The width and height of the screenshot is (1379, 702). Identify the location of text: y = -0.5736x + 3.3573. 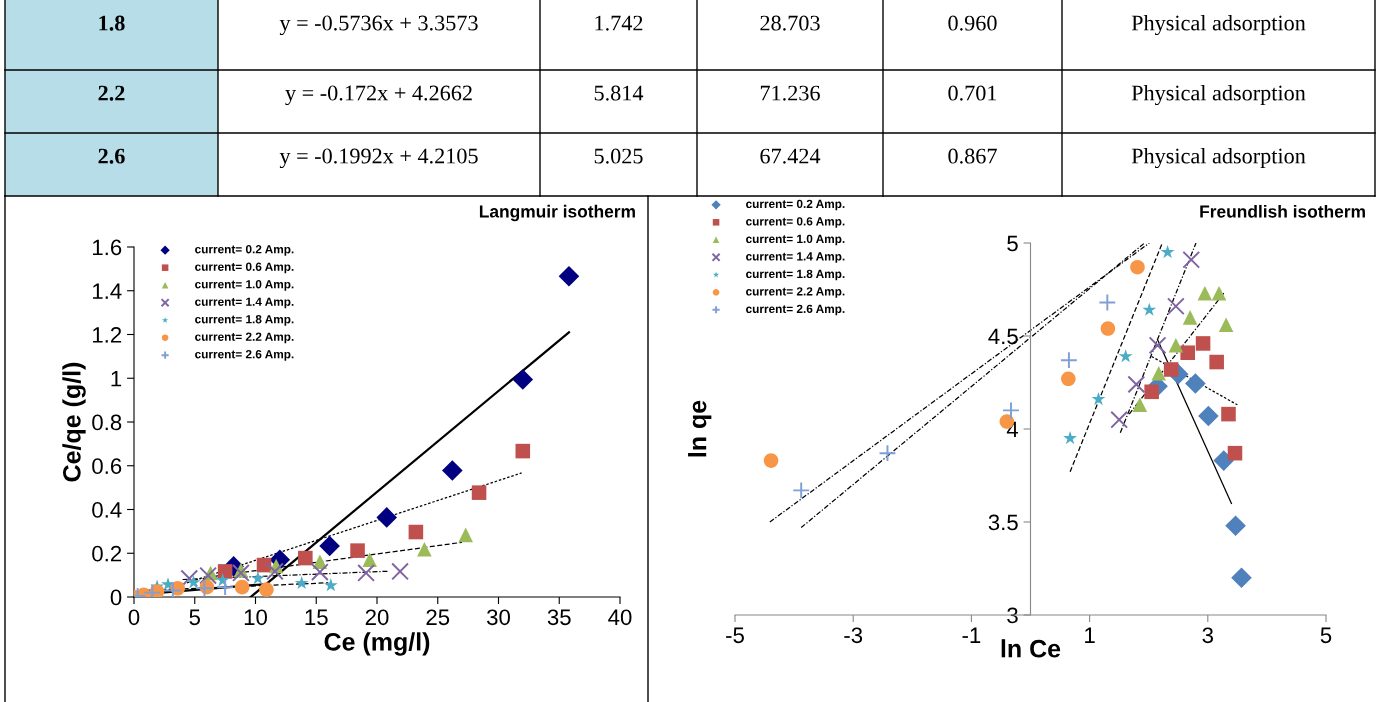
(378, 25).